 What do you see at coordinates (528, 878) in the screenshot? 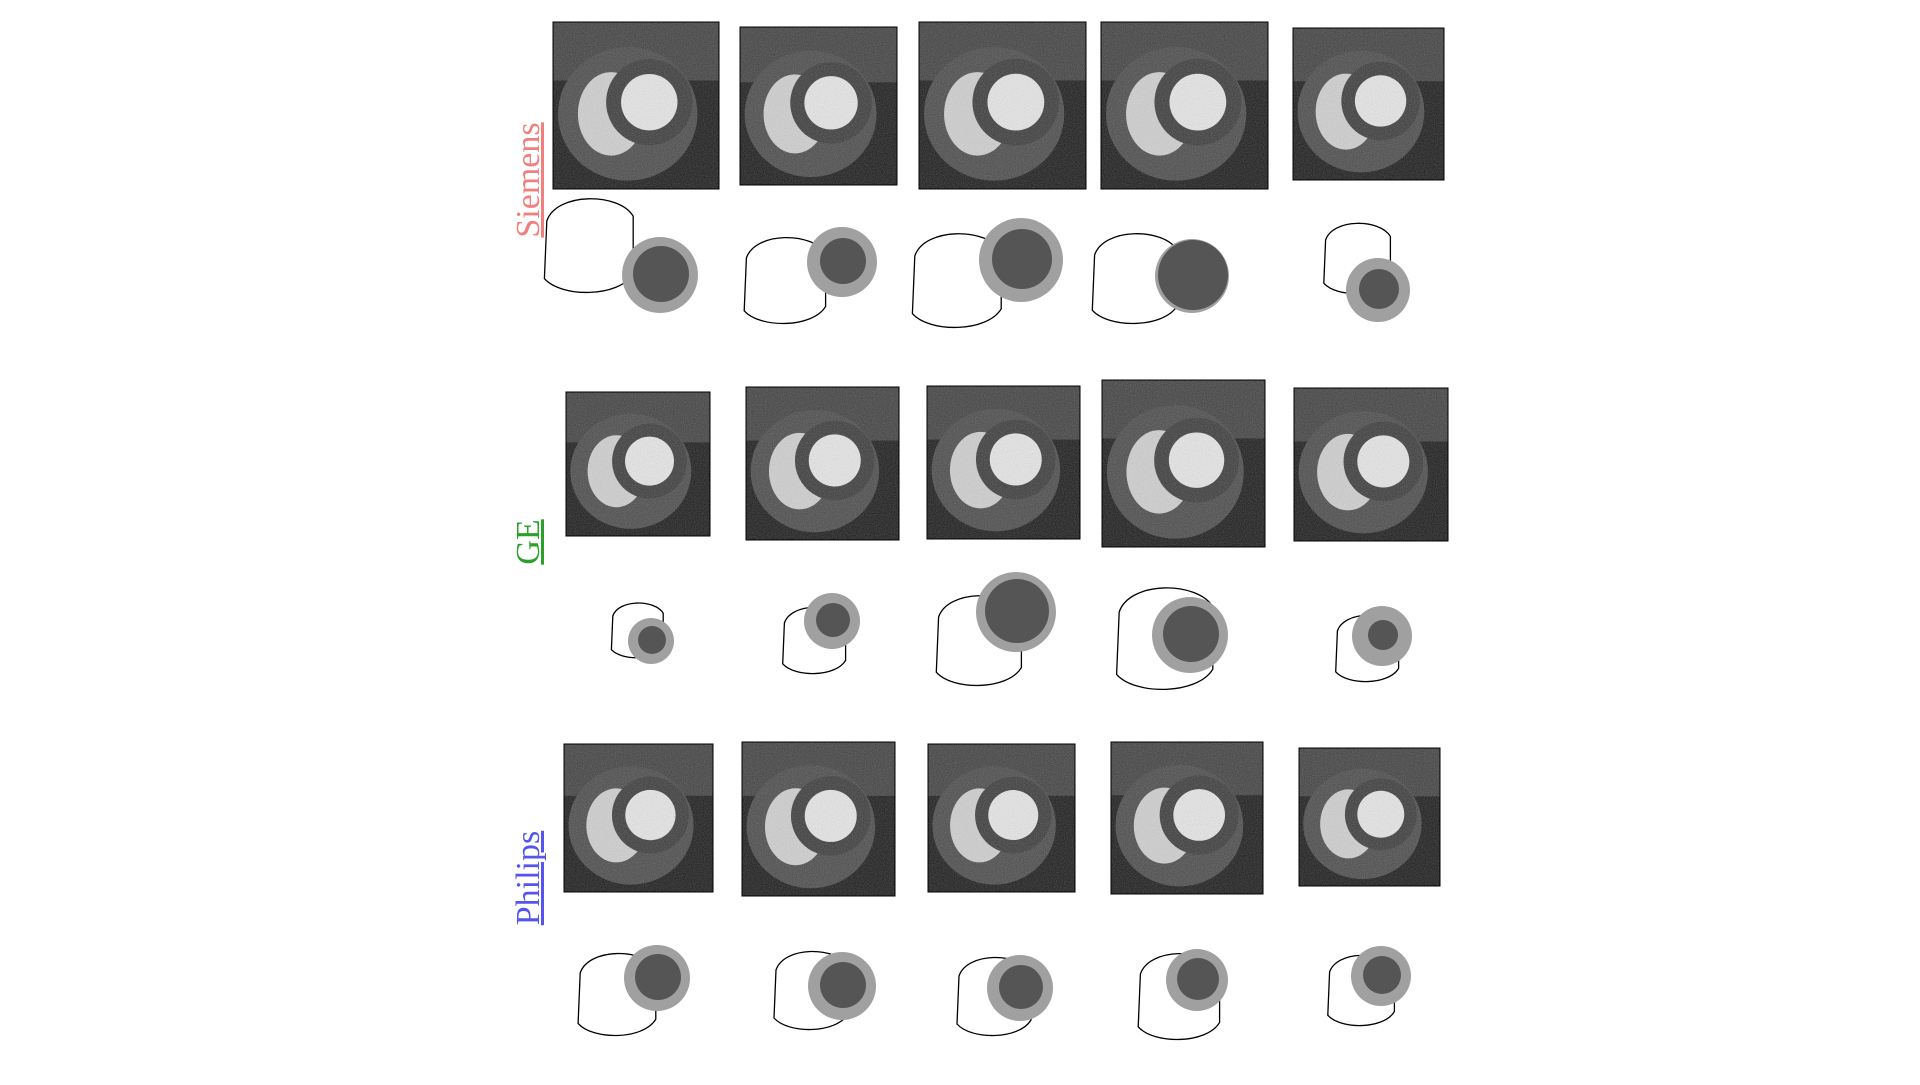
I see `row-label-philips: Philips` at bounding box center [528, 878].